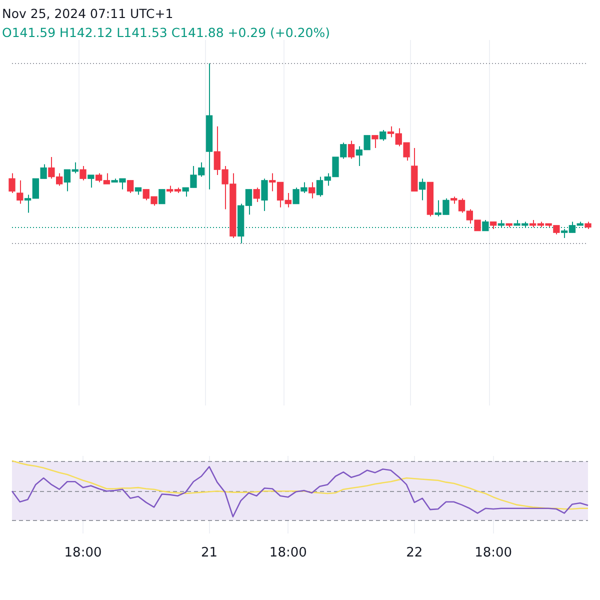 The height and width of the screenshot is (600, 600). What do you see at coordinates (88, 14) in the screenshot?
I see `text: Nov 25, 2024 07:11 UTC+1` at bounding box center [88, 14].